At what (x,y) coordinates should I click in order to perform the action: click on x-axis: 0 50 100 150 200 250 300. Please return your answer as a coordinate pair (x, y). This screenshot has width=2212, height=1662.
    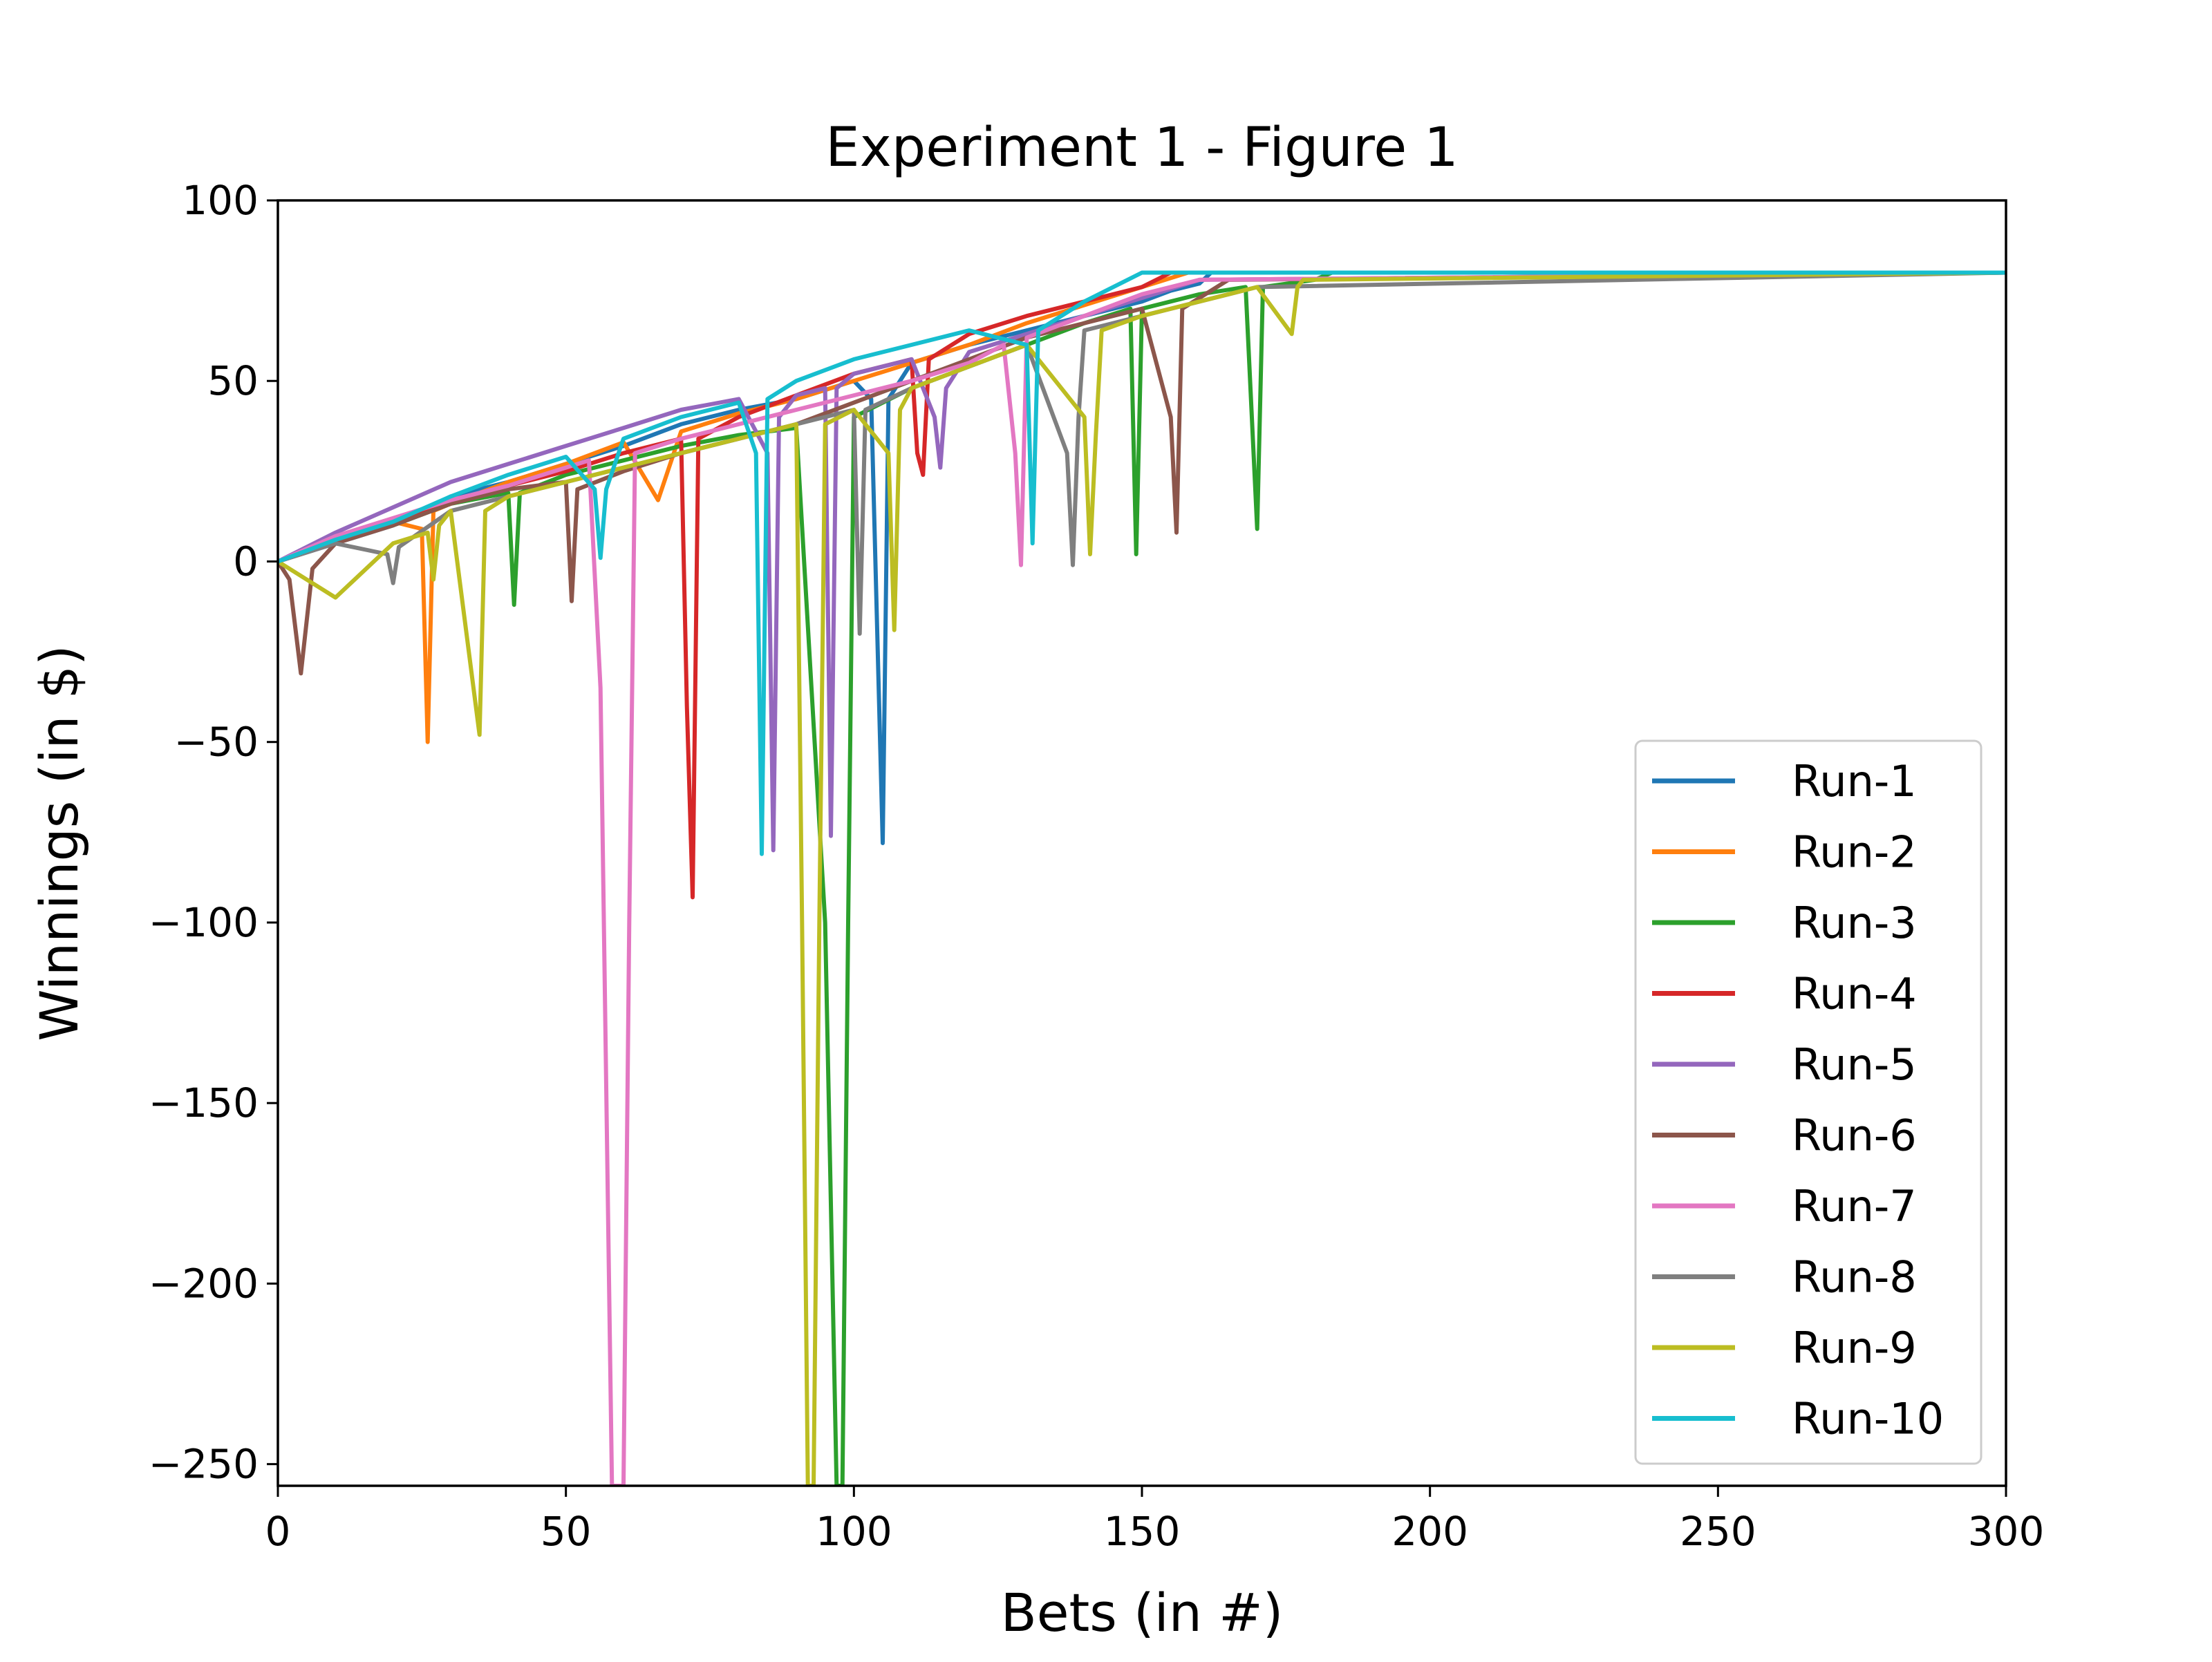
    Looking at the image, I should click on (1155, 1520).